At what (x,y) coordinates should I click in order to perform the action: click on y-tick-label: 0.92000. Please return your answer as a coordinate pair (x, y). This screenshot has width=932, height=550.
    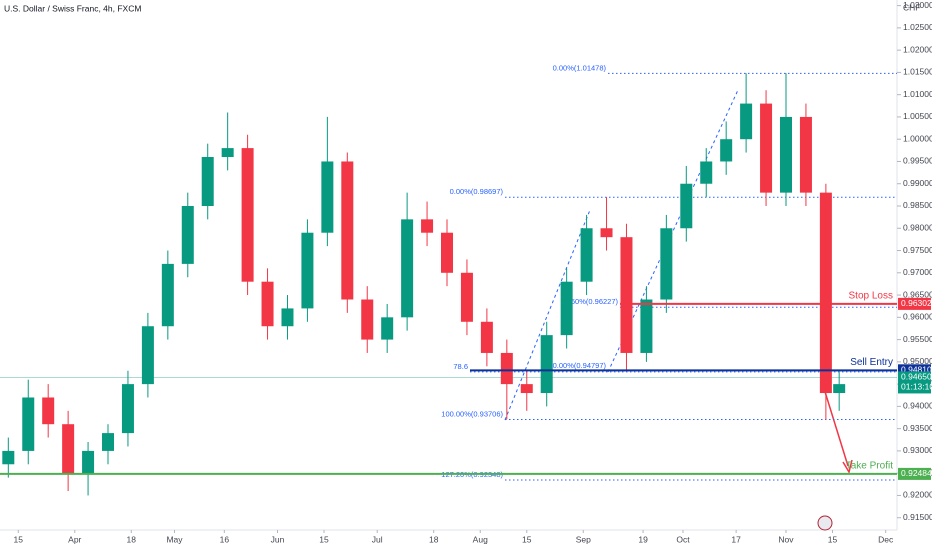
    Looking at the image, I should click on (917, 495).